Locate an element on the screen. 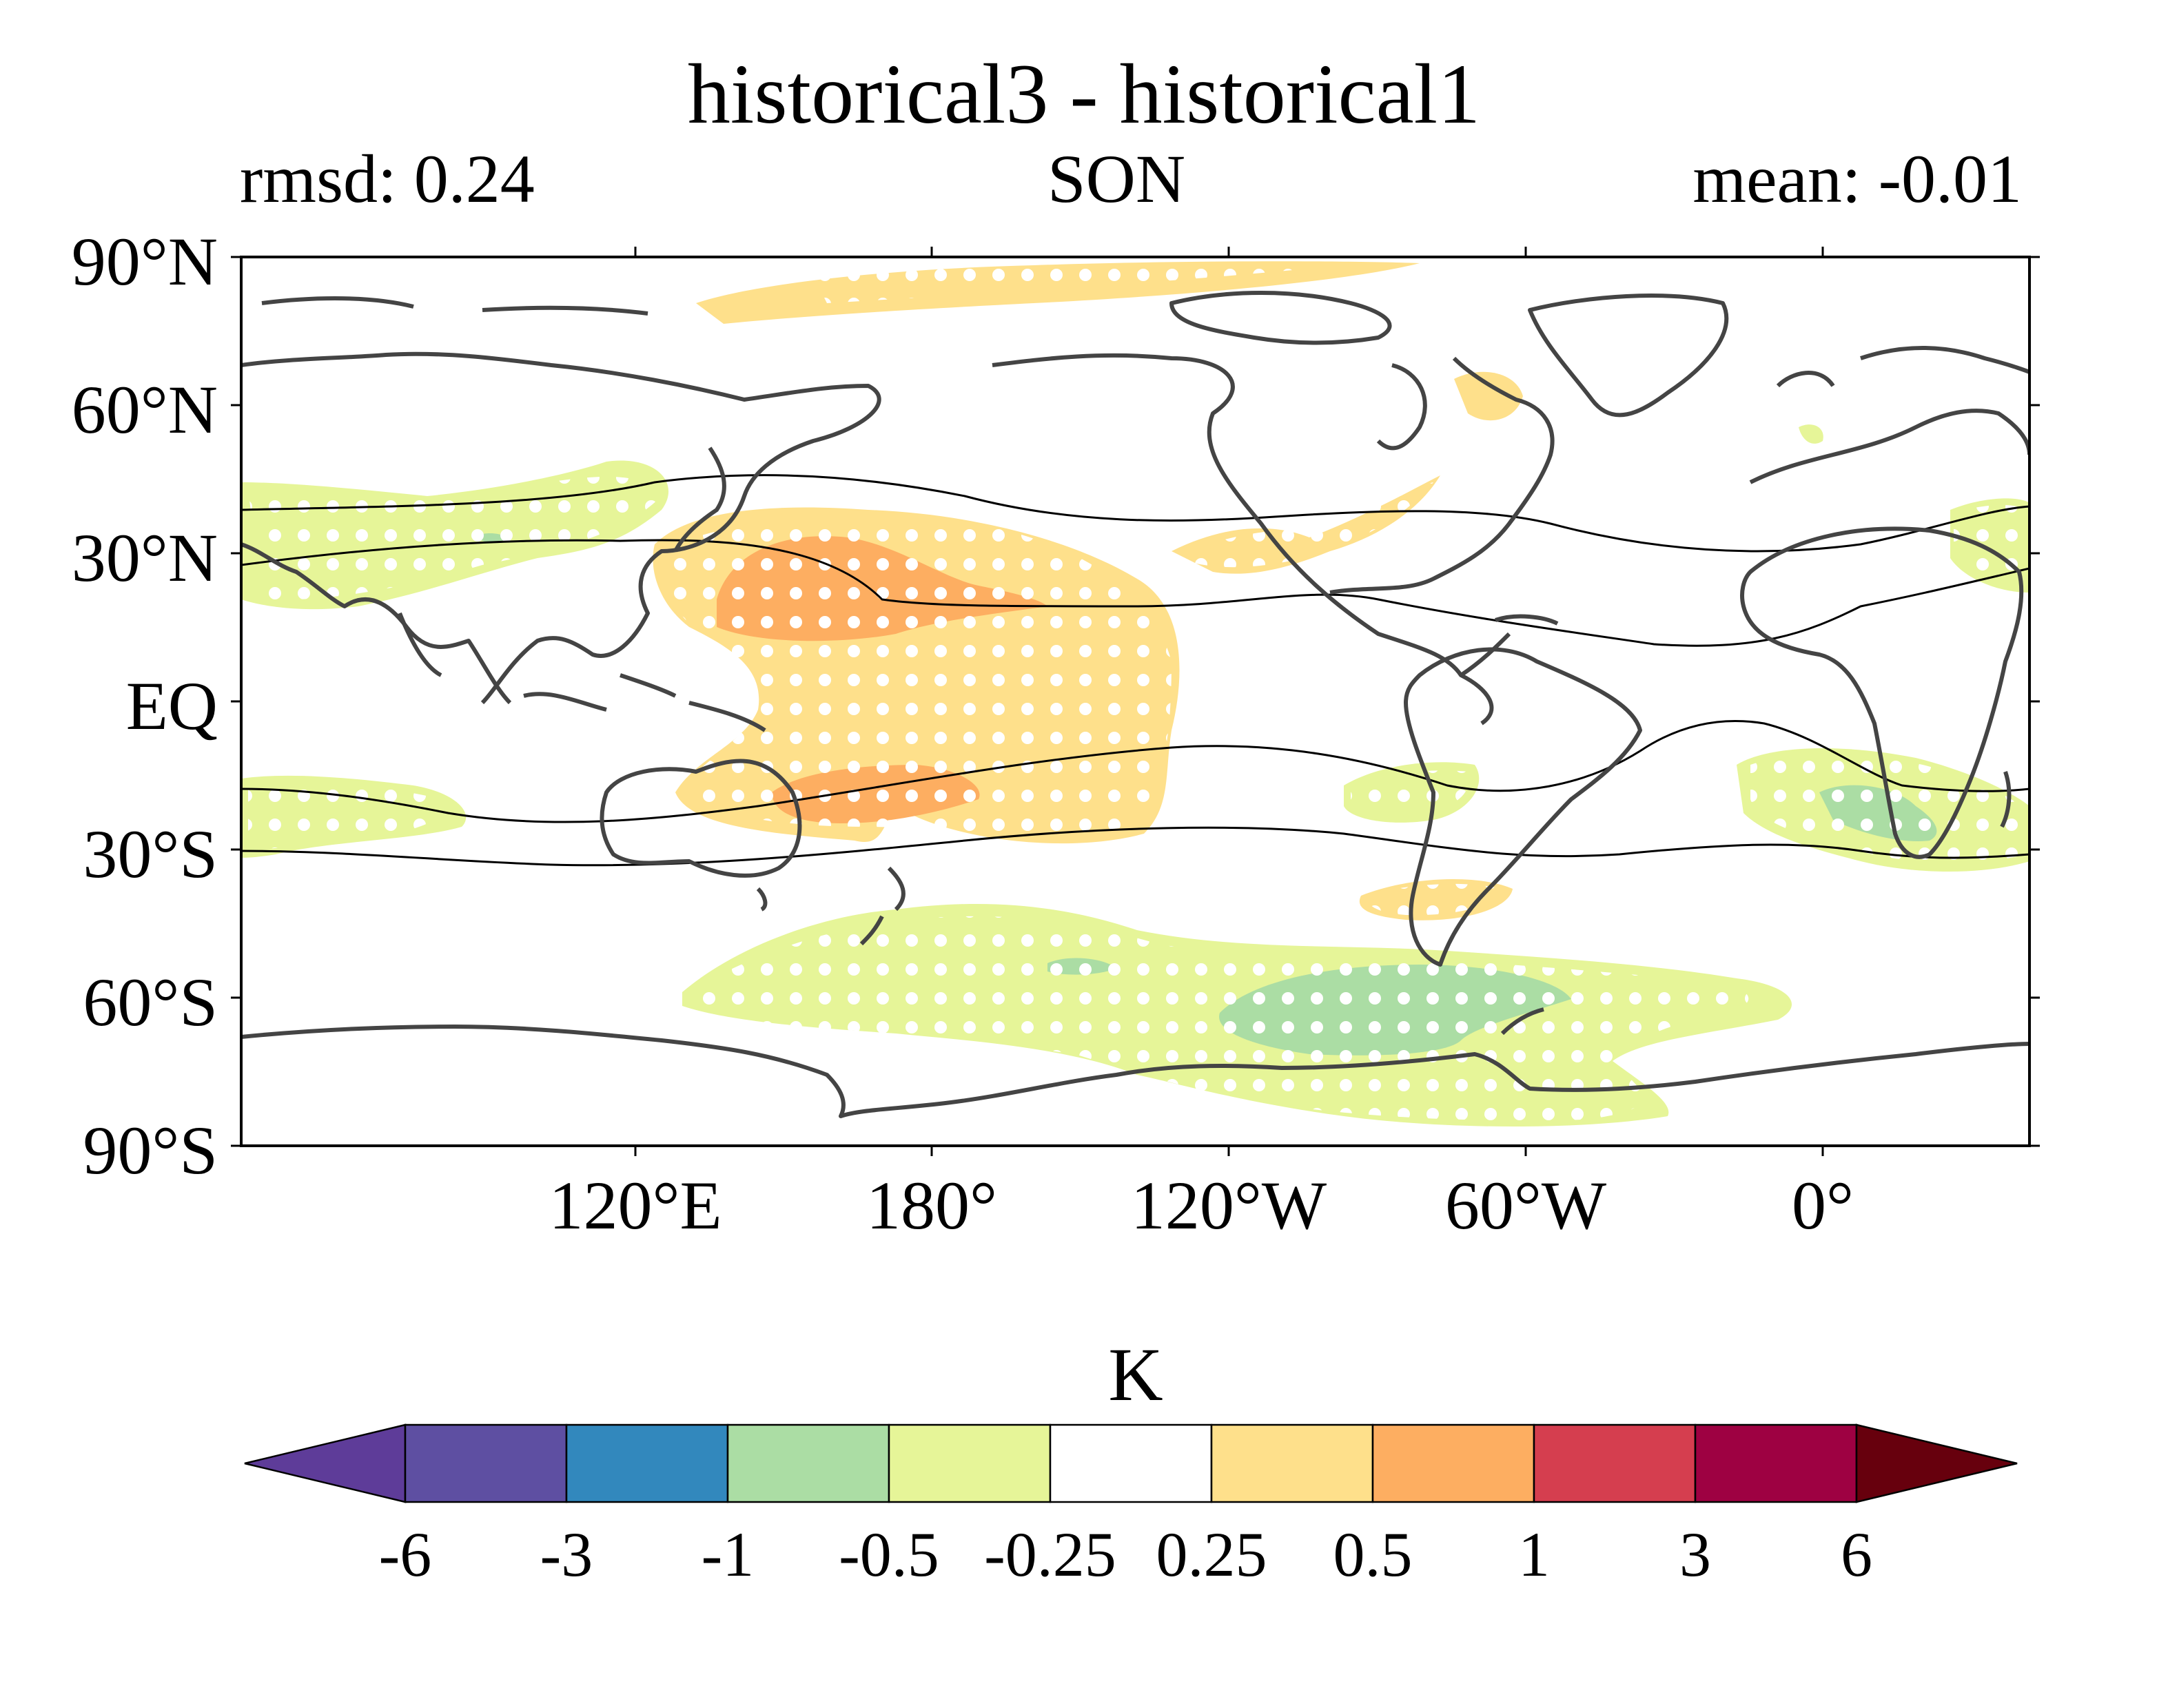 The width and height of the screenshot is (2168, 1708). lat-label: EQ is located at coordinates (171, 706).